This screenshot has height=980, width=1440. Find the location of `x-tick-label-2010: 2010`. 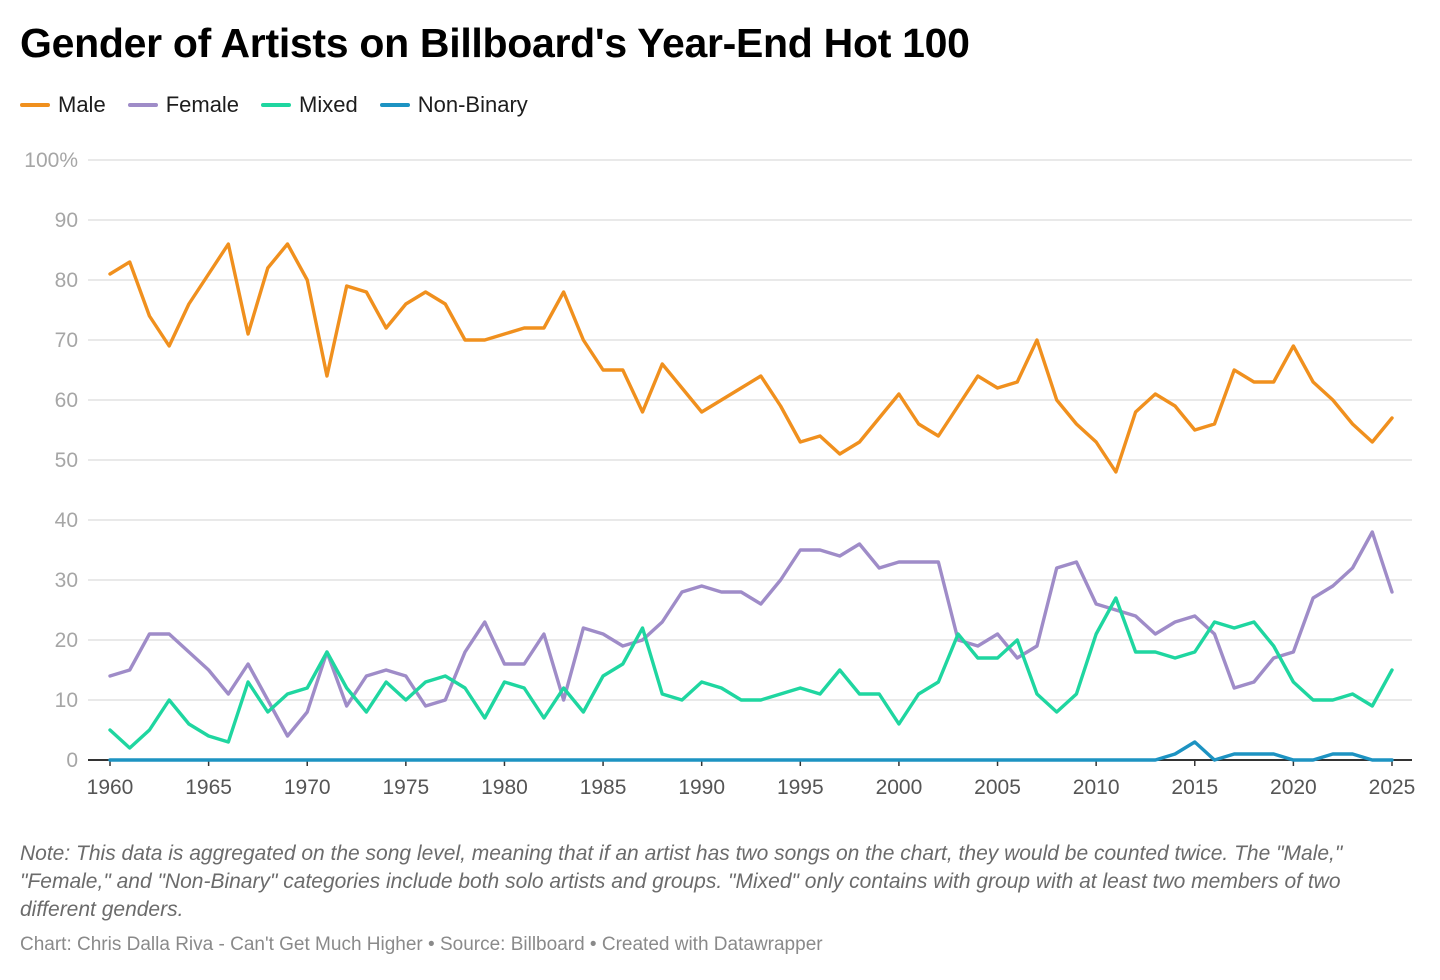

x-tick-label-2010: 2010 is located at coordinates (1096, 787).